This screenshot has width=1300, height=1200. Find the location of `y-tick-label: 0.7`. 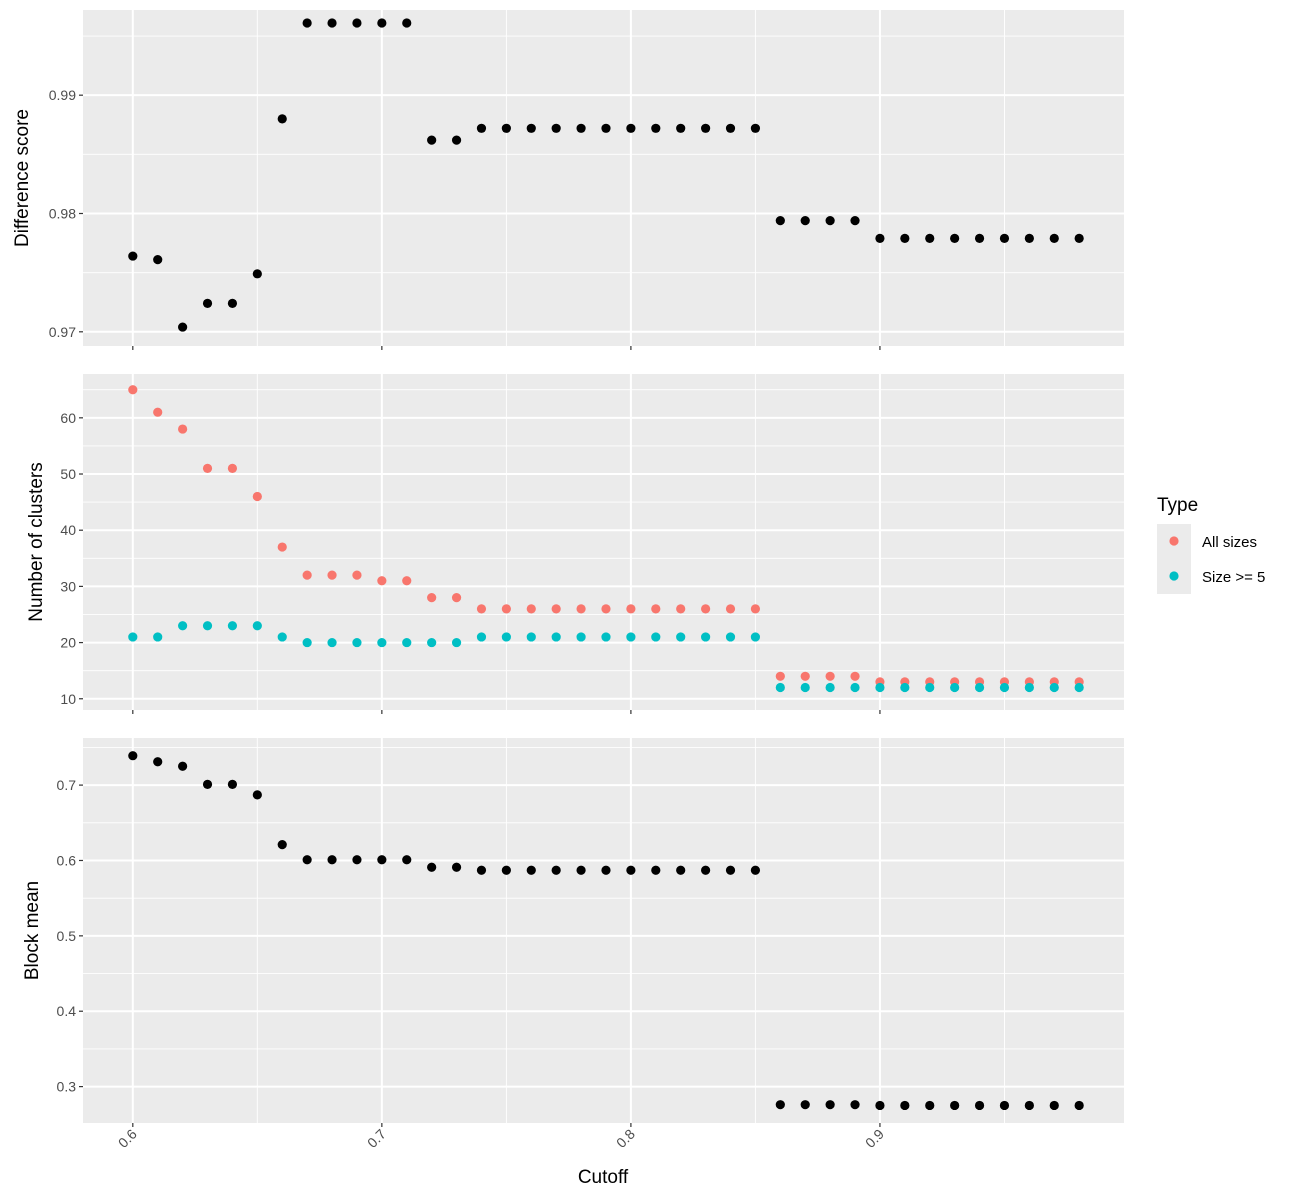

y-tick-label: 0.7 is located at coordinates (67, 785).